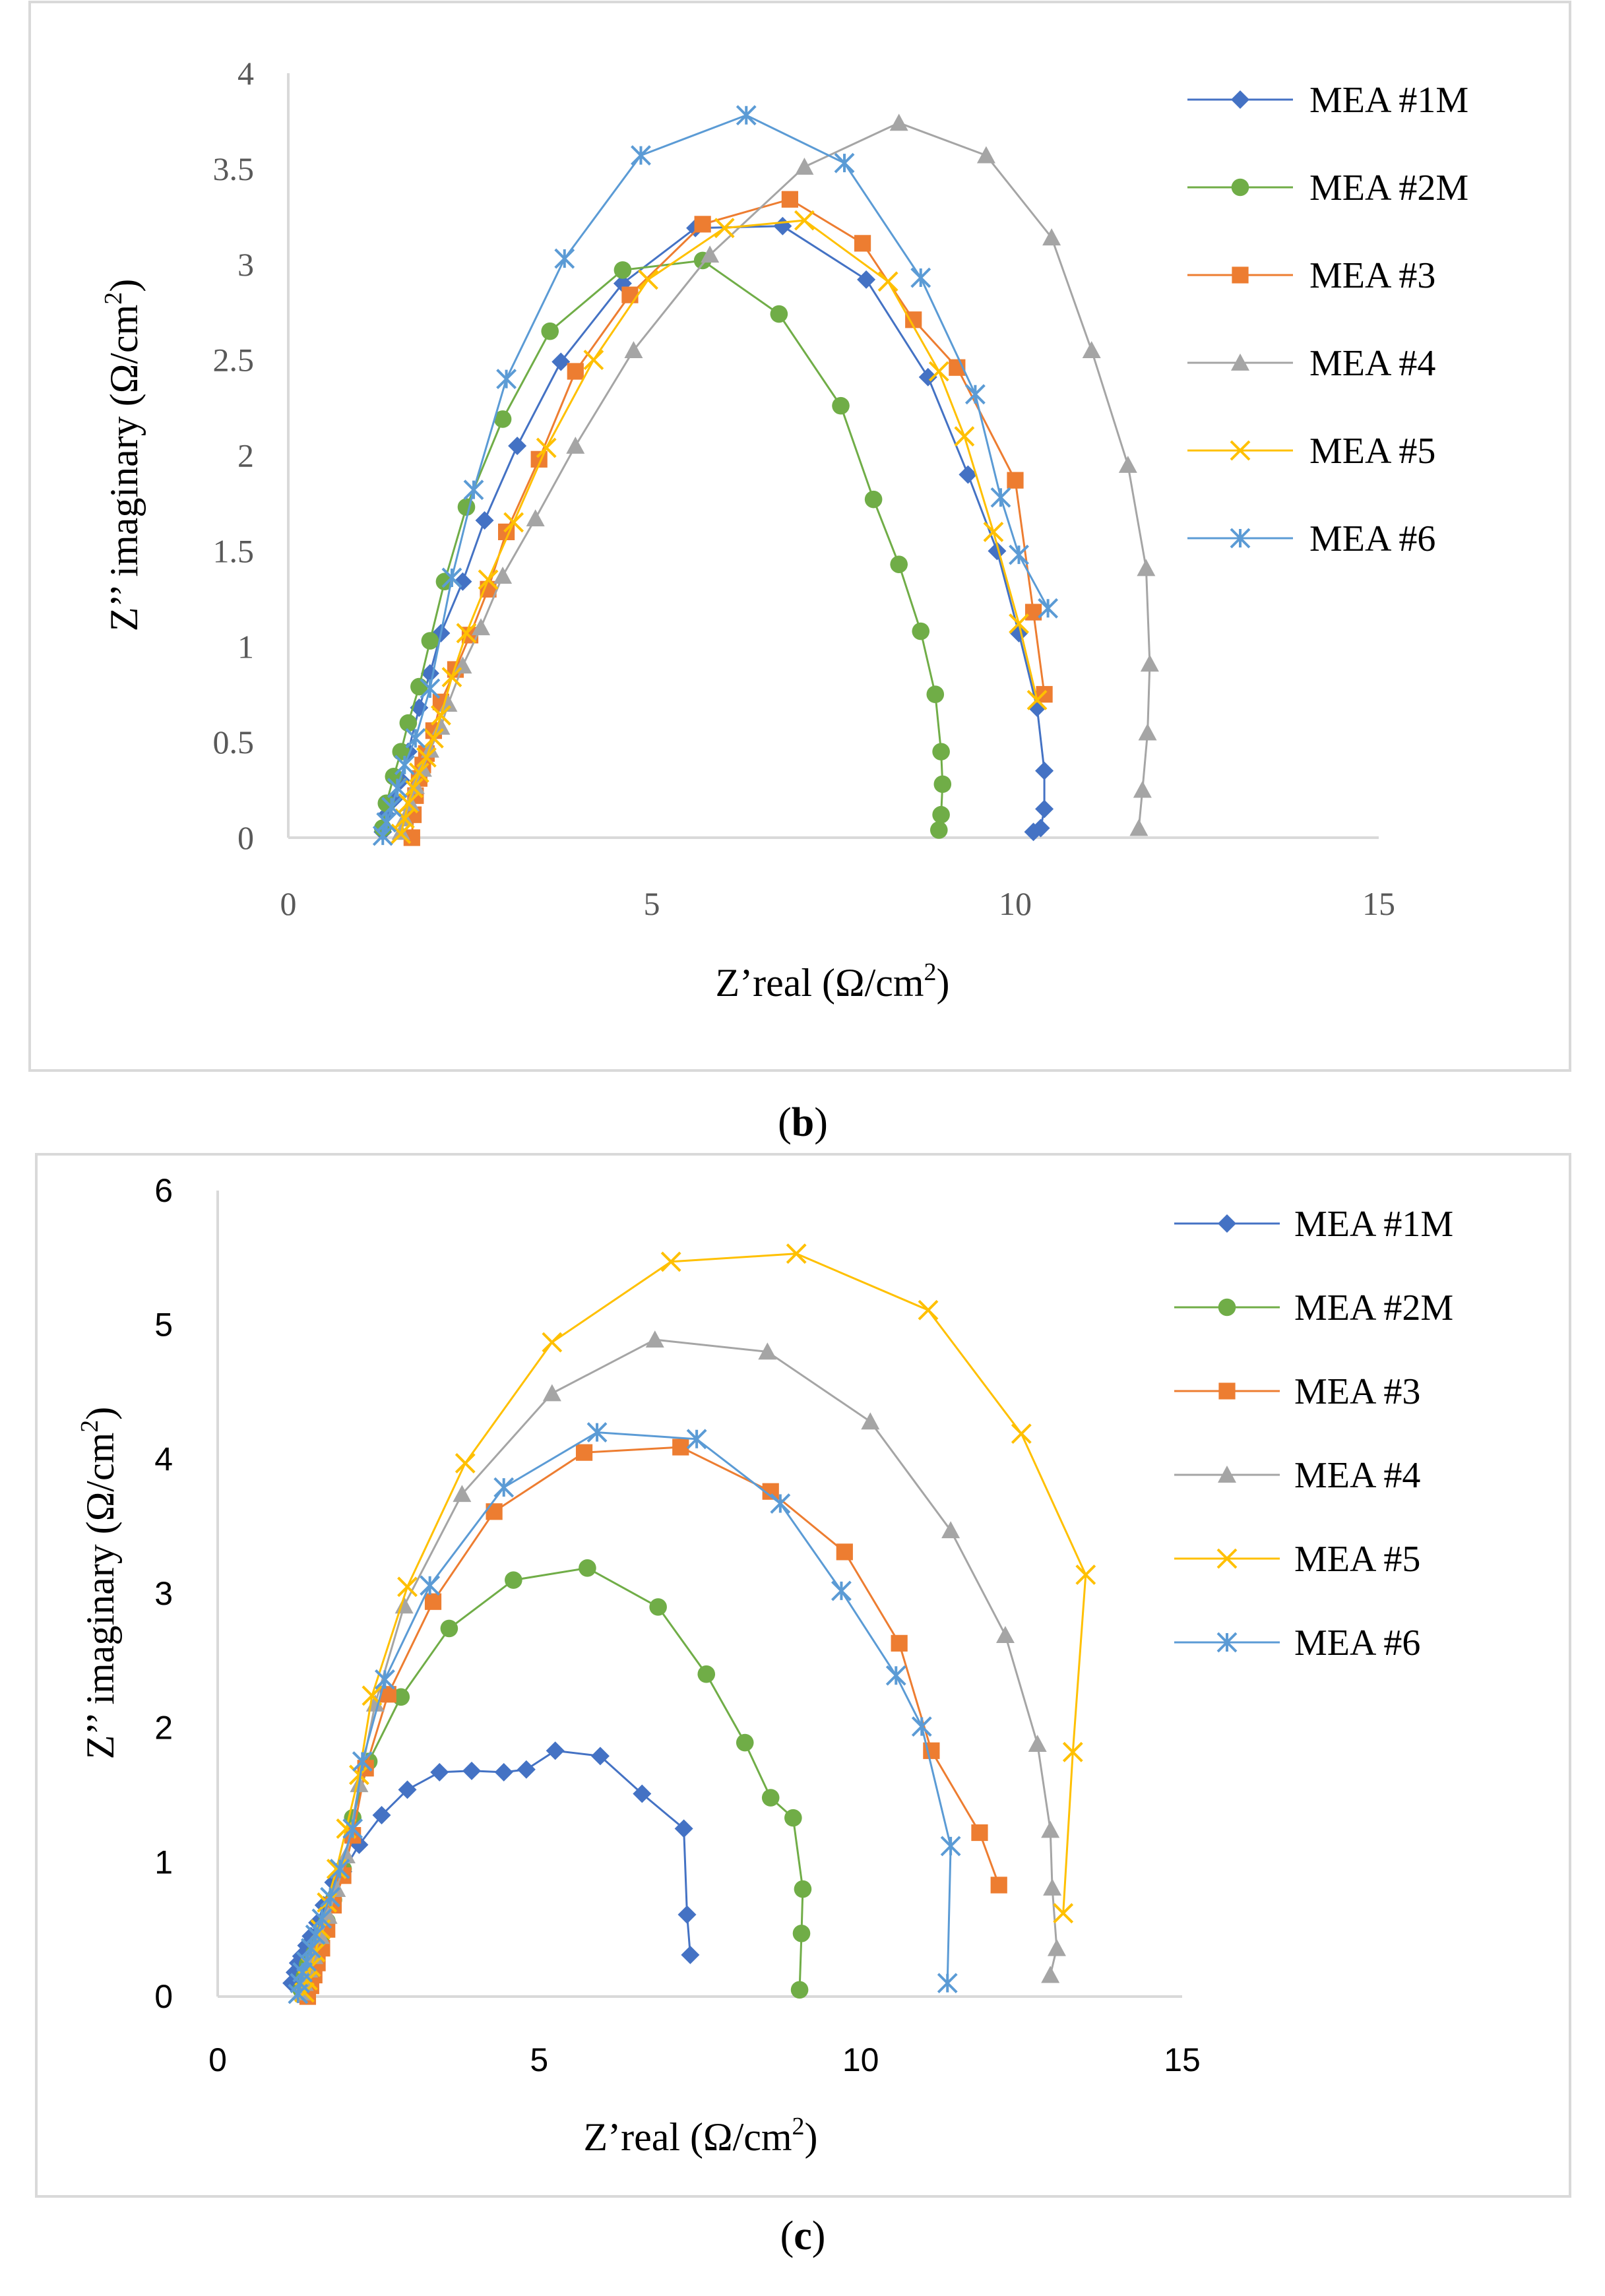 The width and height of the screenshot is (1605, 2296). What do you see at coordinates (1357, 1560) in the screenshot?
I see `legend-label-mea-5: MEA #5` at bounding box center [1357, 1560].